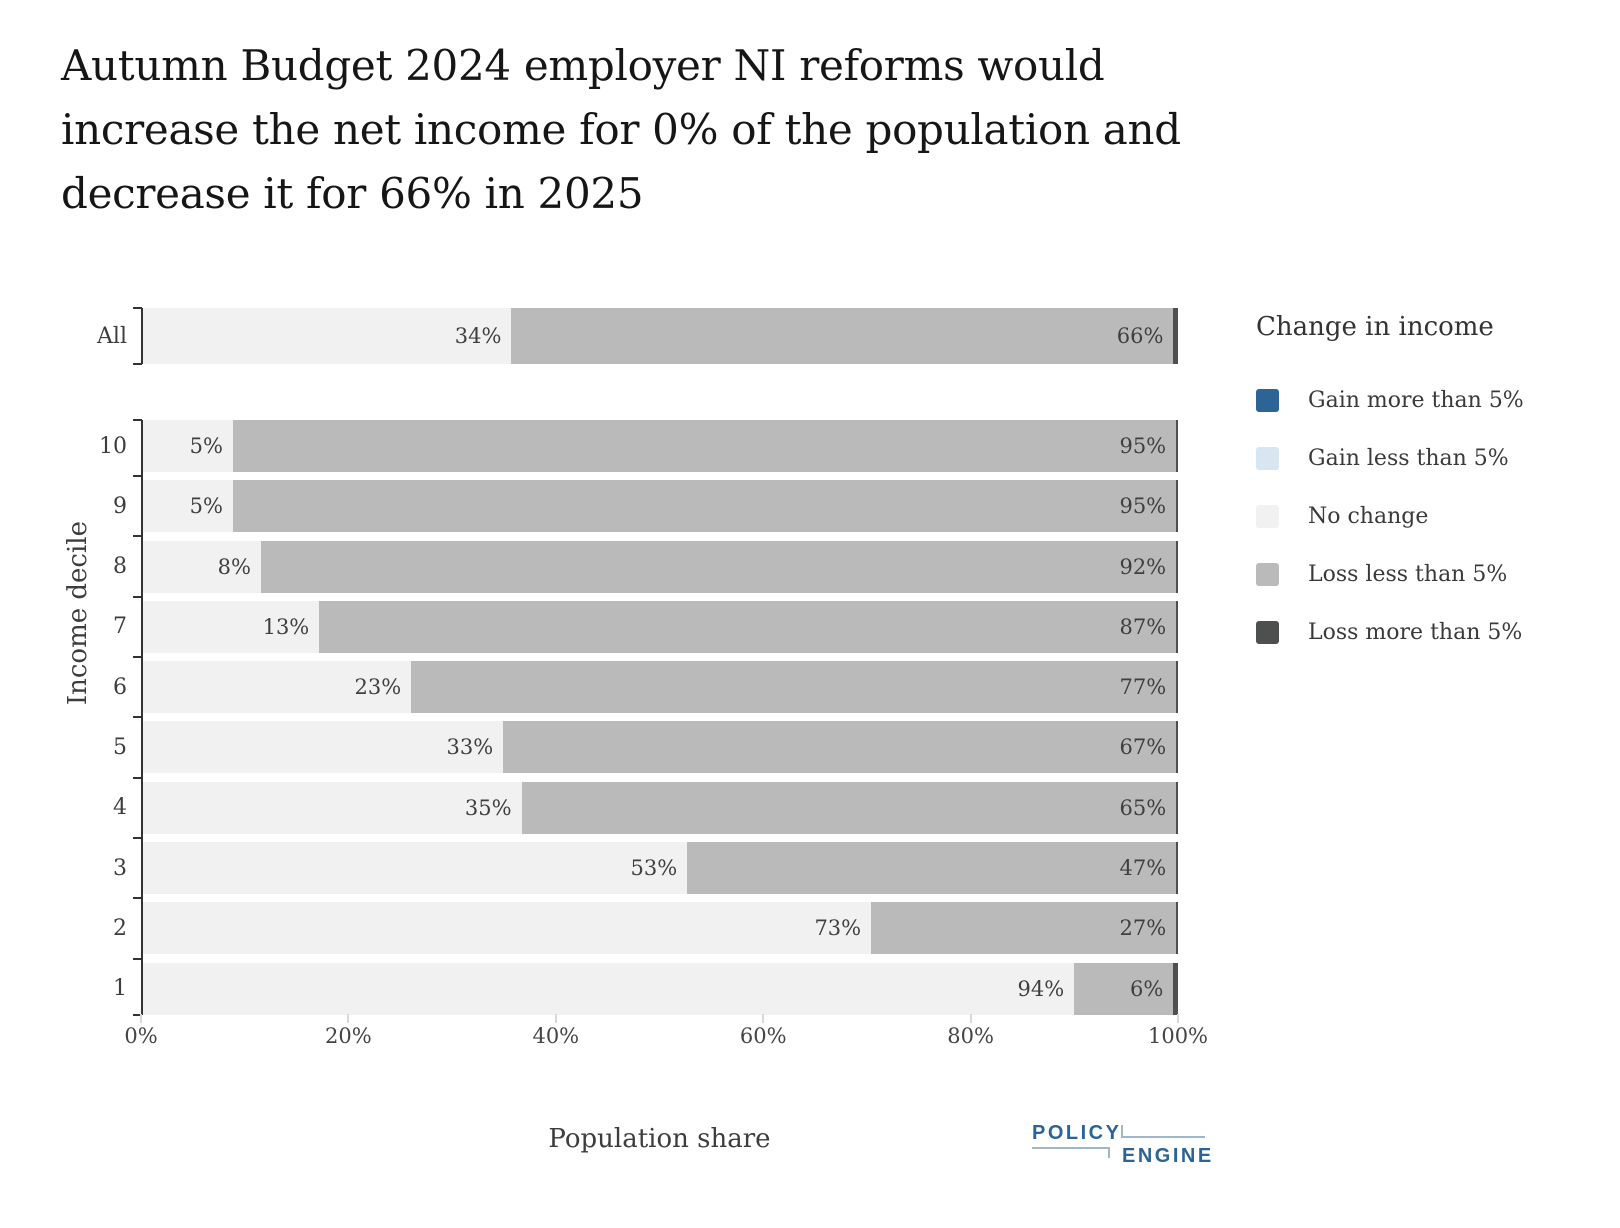  I want to click on bar-segment-no-change: 13%, so click(231, 626).